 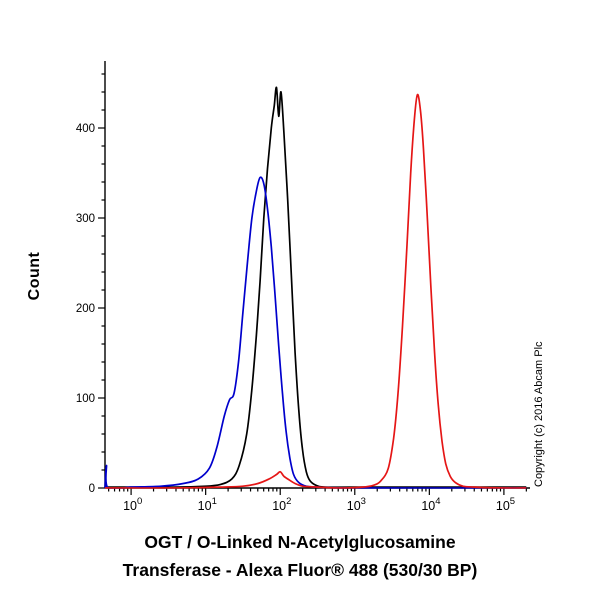 What do you see at coordinates (85, 129) in the screenshot?
I see `svg-text: 400` at bounding box center [85, 129].